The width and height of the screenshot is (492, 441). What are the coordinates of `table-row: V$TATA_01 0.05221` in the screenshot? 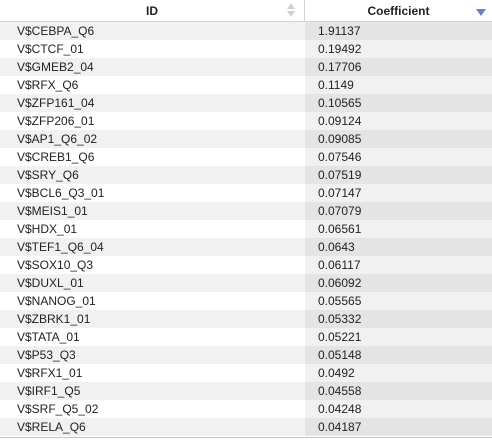 It's located at (246, 337).